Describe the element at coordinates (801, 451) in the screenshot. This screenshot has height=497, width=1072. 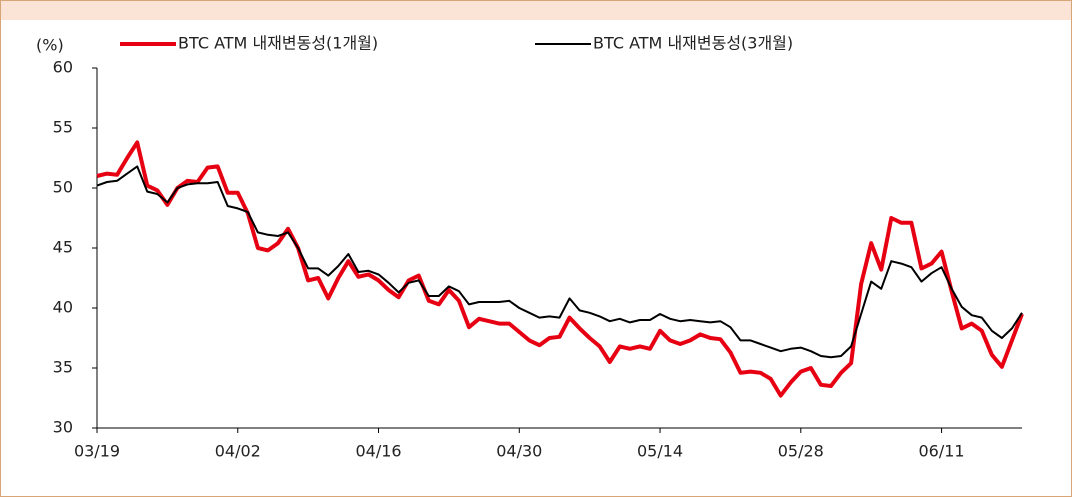
I see `x-tick-label: 05/28` at that location.